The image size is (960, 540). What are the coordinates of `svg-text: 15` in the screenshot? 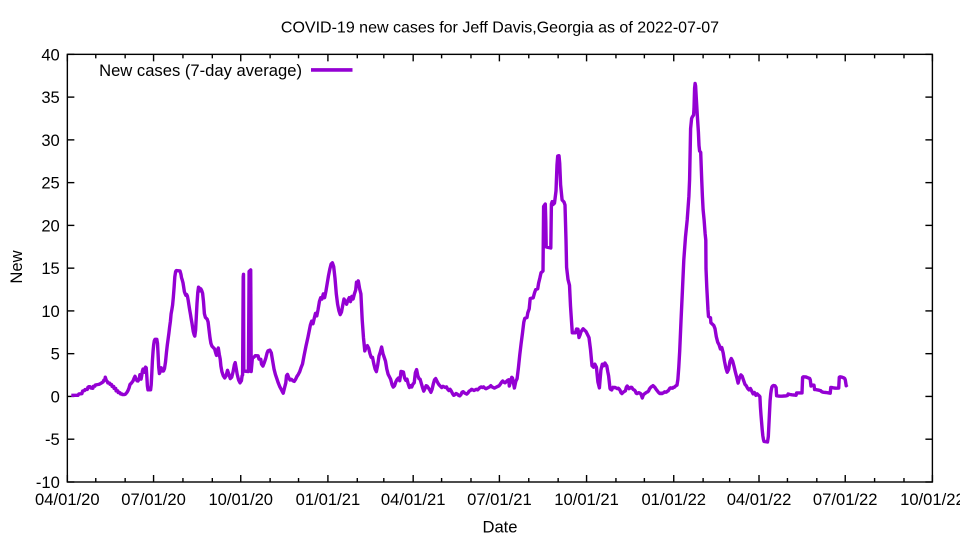 It's located at (50, 268).